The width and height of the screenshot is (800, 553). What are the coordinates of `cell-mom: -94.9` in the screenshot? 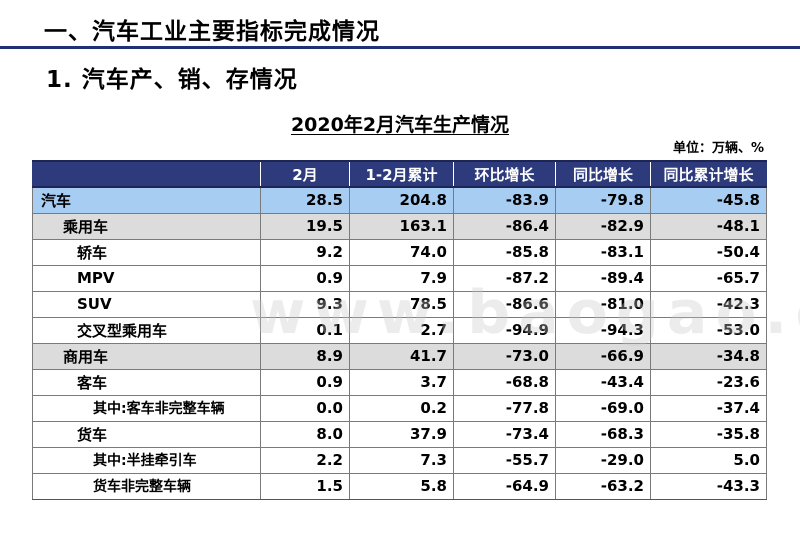 It's located at (504, 330).